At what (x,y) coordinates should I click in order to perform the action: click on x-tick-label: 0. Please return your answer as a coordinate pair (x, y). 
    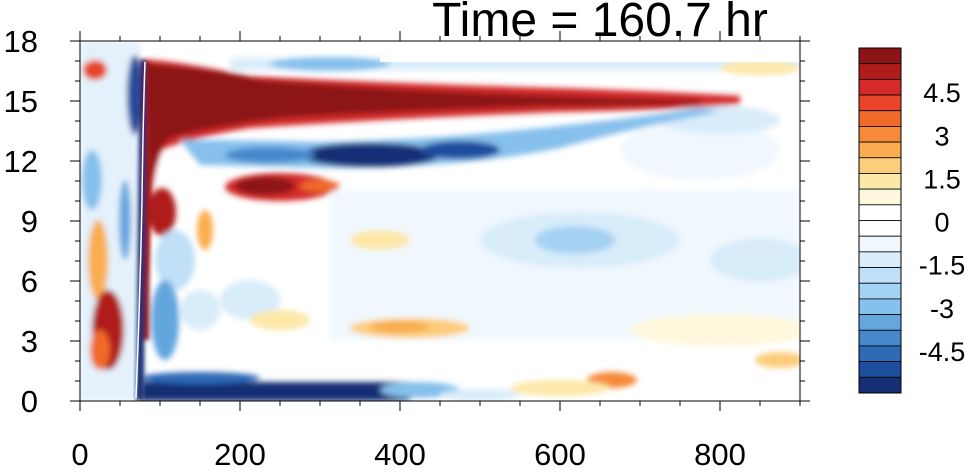
    Looking at the image, I should click on (79, 454).